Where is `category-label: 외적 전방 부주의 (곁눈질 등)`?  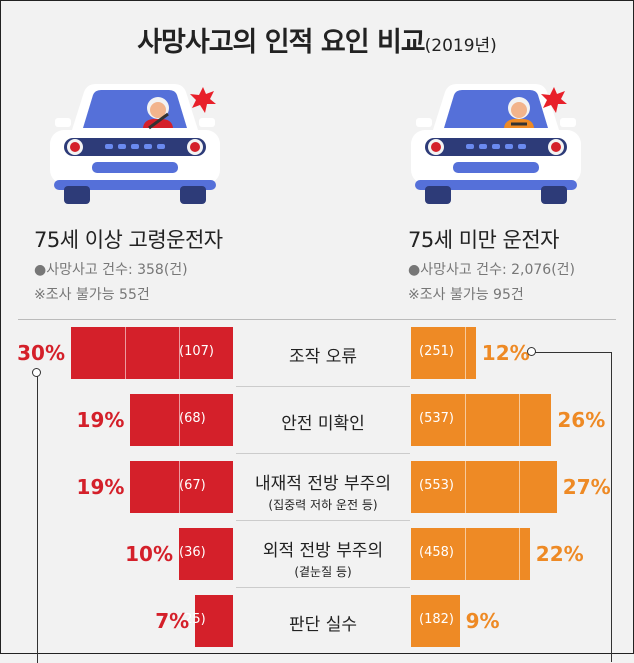
category-label: 외적 전방 부주의 (곁눈질 등) is located at coordinates (323, 558).